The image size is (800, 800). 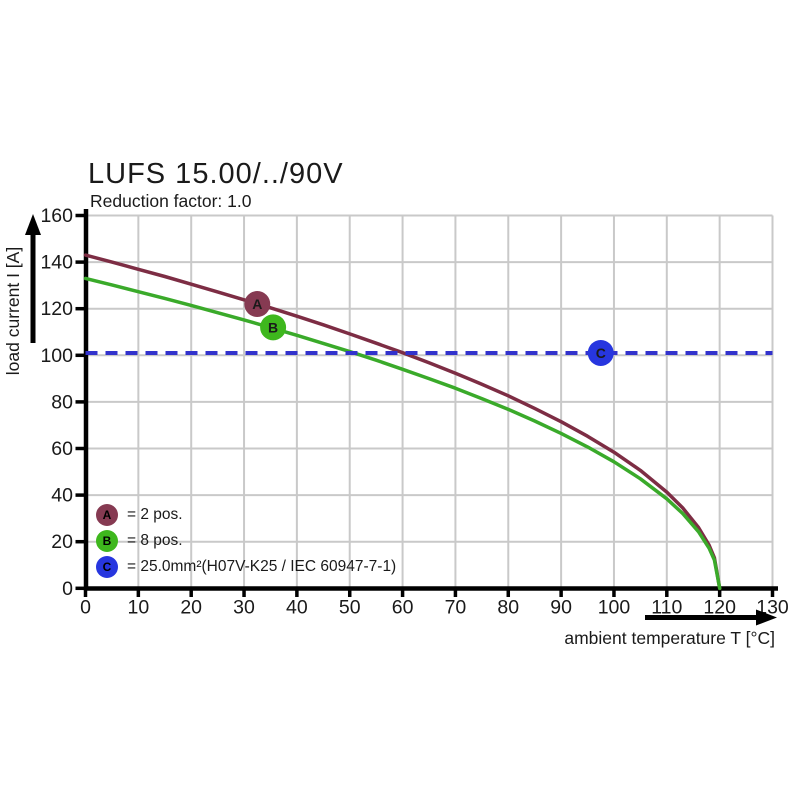 I want to click on x-tick-label: 40, so click(x=297, y=608).